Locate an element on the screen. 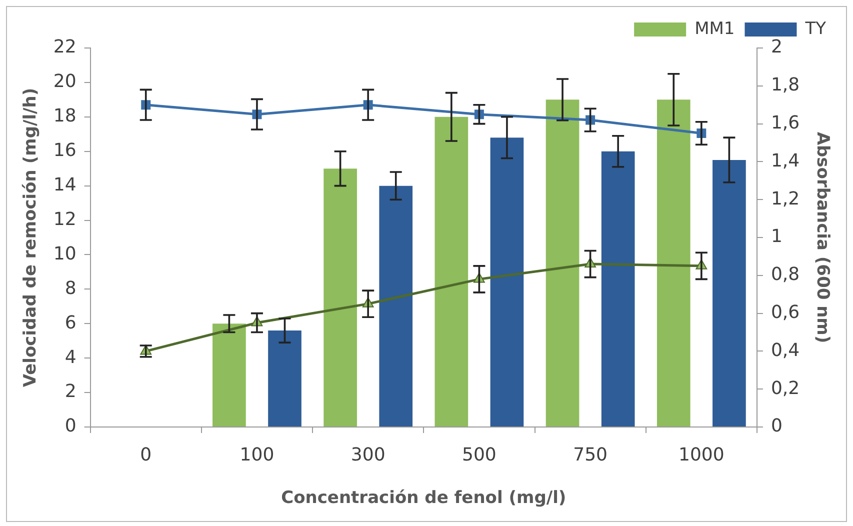 The height and width of the screenshot is (526, 853). y2-tick-label: 1,6 is located at coordinates (785, 123).